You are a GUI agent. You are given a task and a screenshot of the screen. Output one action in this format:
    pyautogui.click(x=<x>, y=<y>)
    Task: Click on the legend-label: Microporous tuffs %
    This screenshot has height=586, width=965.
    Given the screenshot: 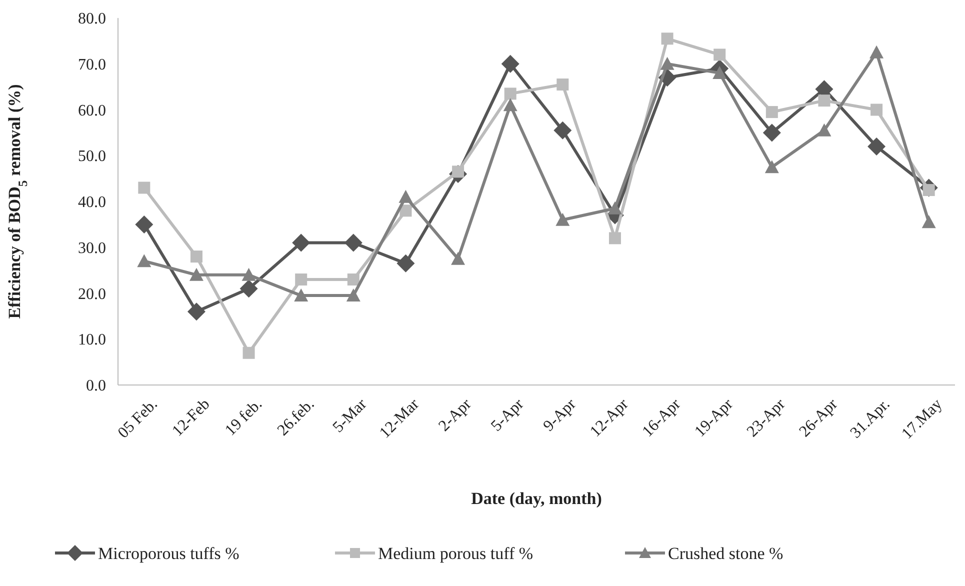 What is the action you would take?
    pyautogui.click(x=169, y=553)
    